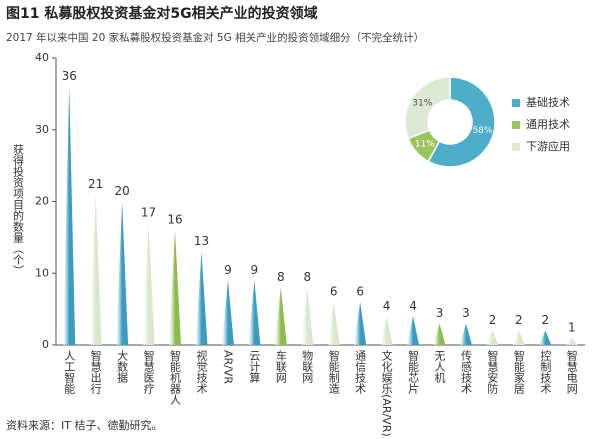  Describe the element at coordinates (42, 272) in the screenshot. I see `y-tick-label: 10` at that location.